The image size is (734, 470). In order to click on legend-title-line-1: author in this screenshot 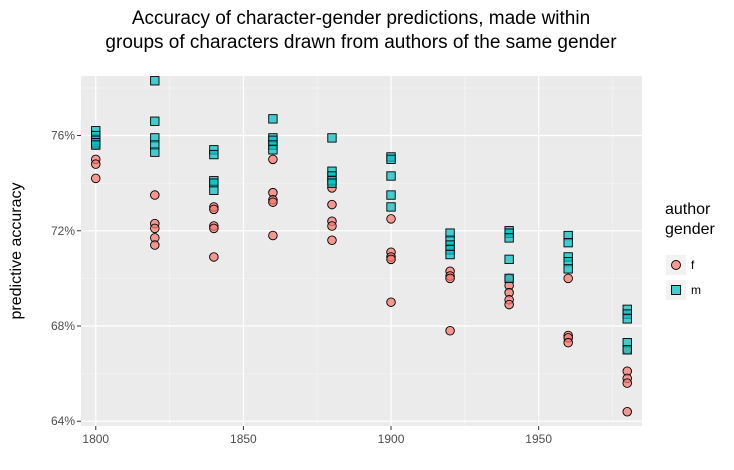, I will do `click(688, 209)`.